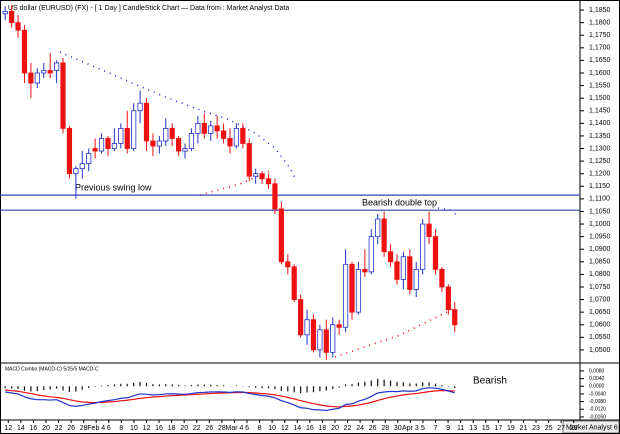 The height and width of the screenshot is (434, 620). What do you see at coordinates (599, 186) in the screenshot?
I see `y-tick-label: 1,1150` at bounding box center [599, 186].